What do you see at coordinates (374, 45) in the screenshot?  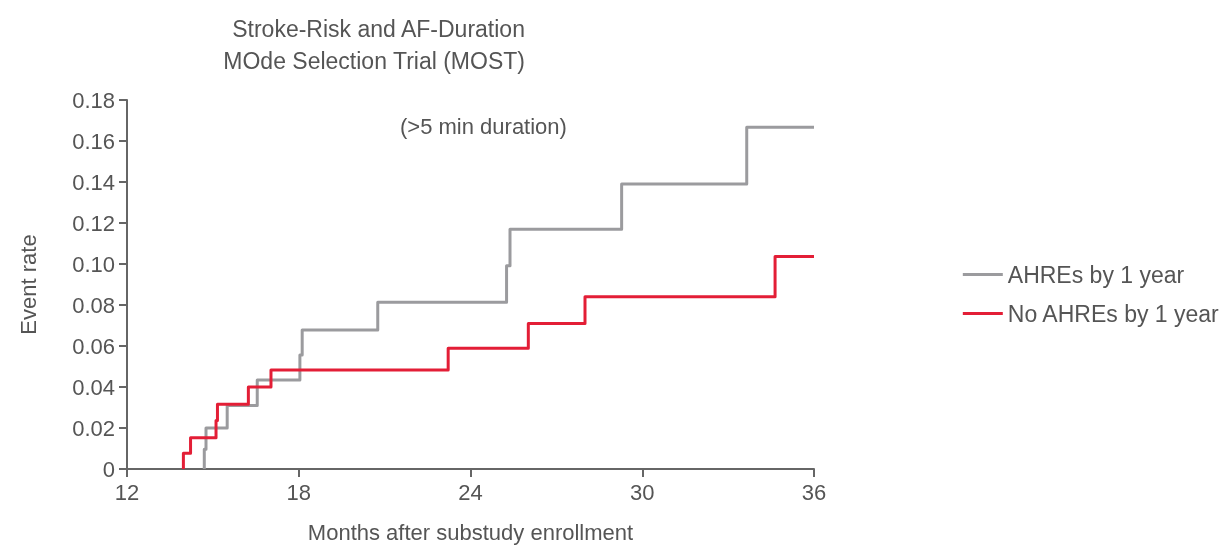 I see `chart-title: Stroke-Risk and AF-Duration MOde Selection Trial (MOST)` at bounding box center [374, 45].